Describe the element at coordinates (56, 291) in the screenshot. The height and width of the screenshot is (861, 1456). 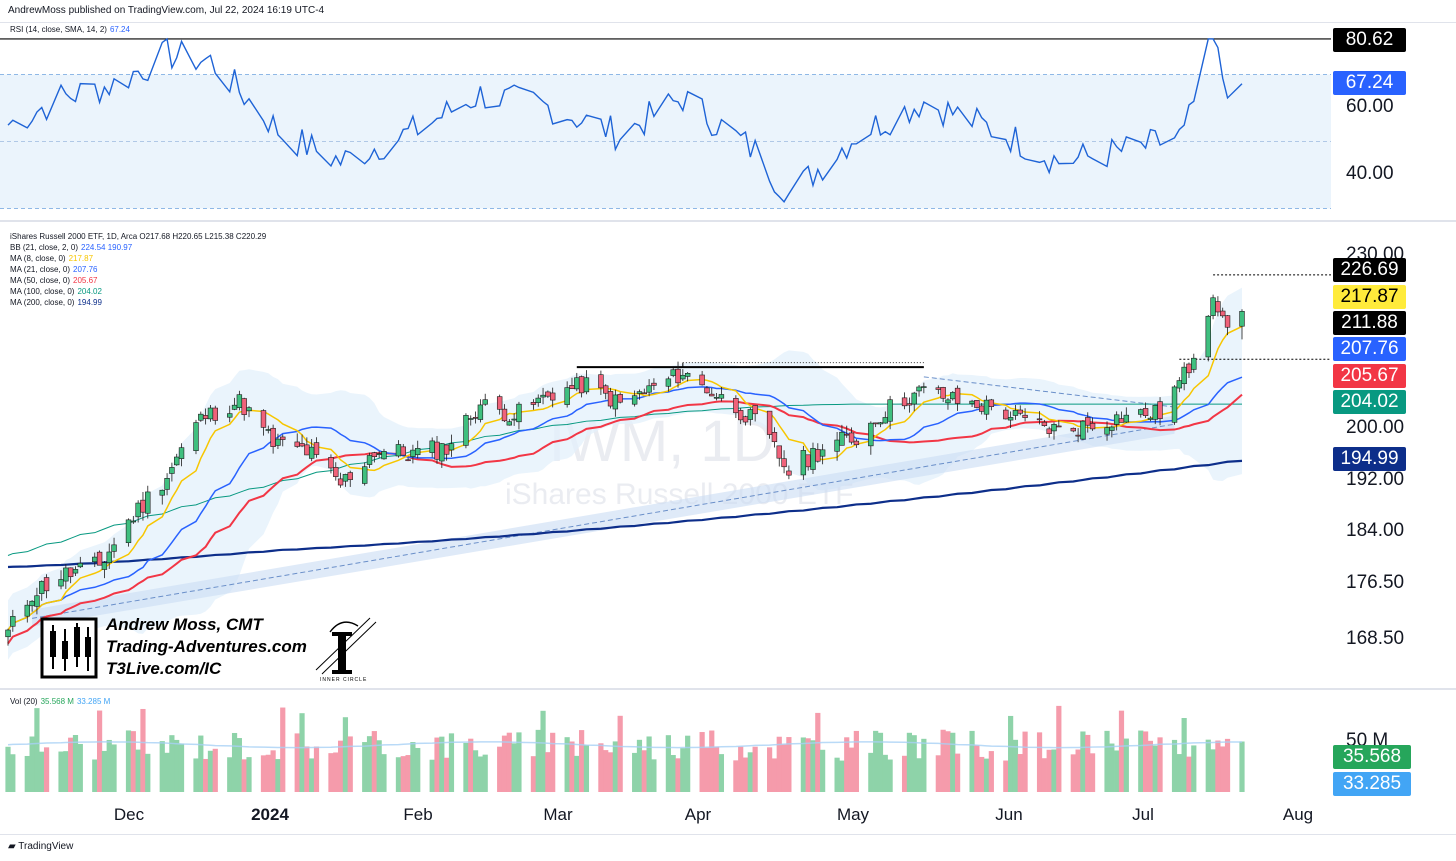
I see `indicator-ma100: MA (100, close, 0) 204.02` at that location.